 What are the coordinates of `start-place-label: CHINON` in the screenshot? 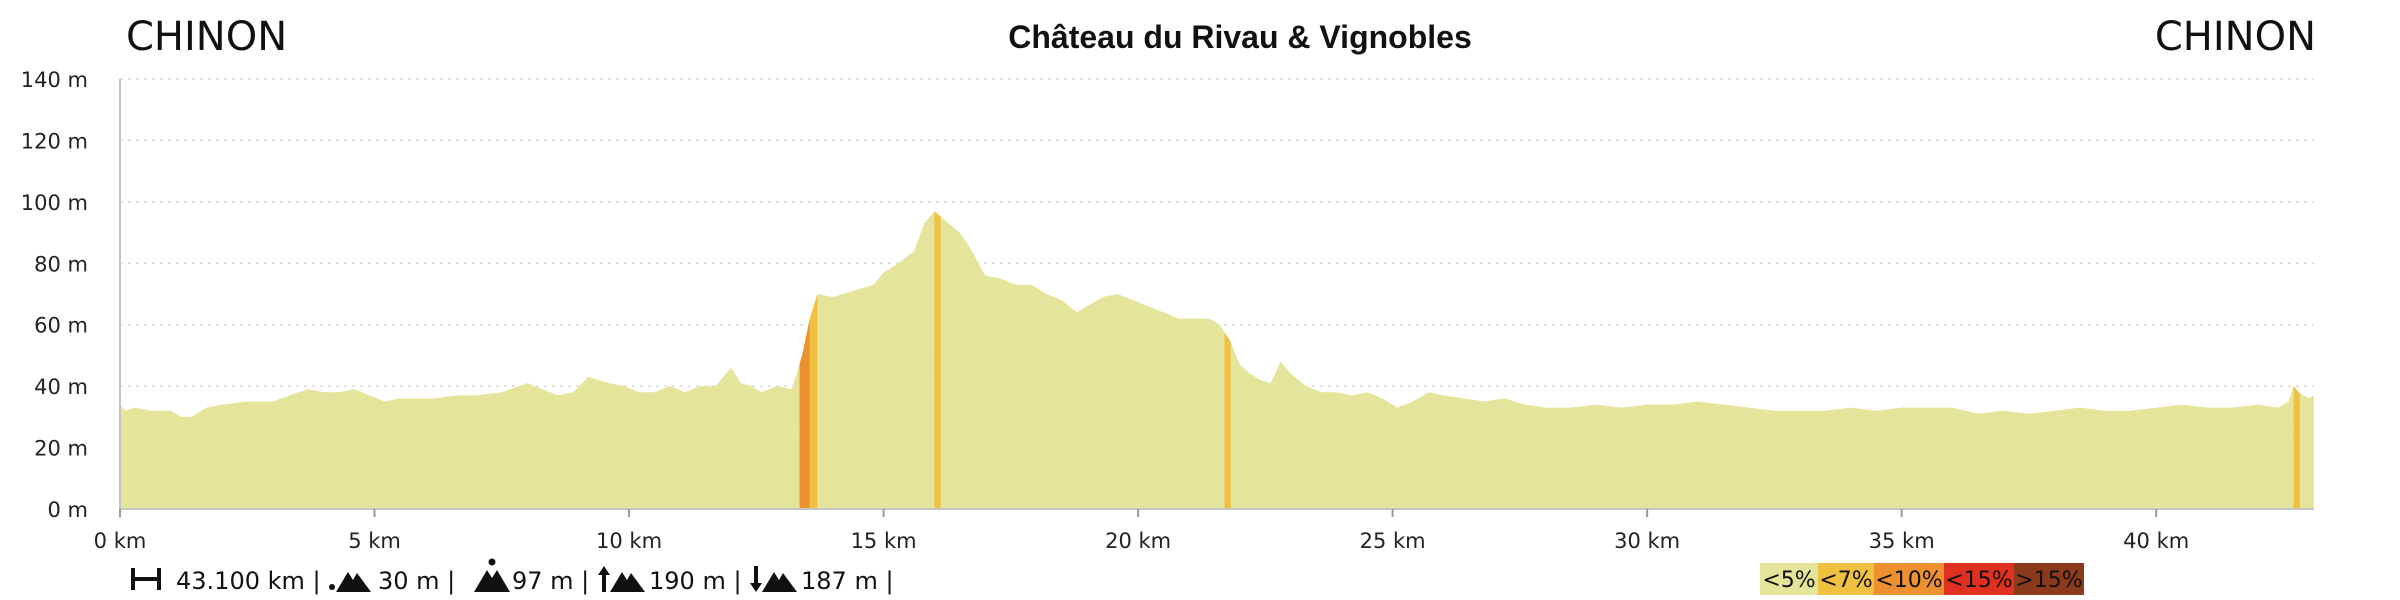 It's located at (206, 37).